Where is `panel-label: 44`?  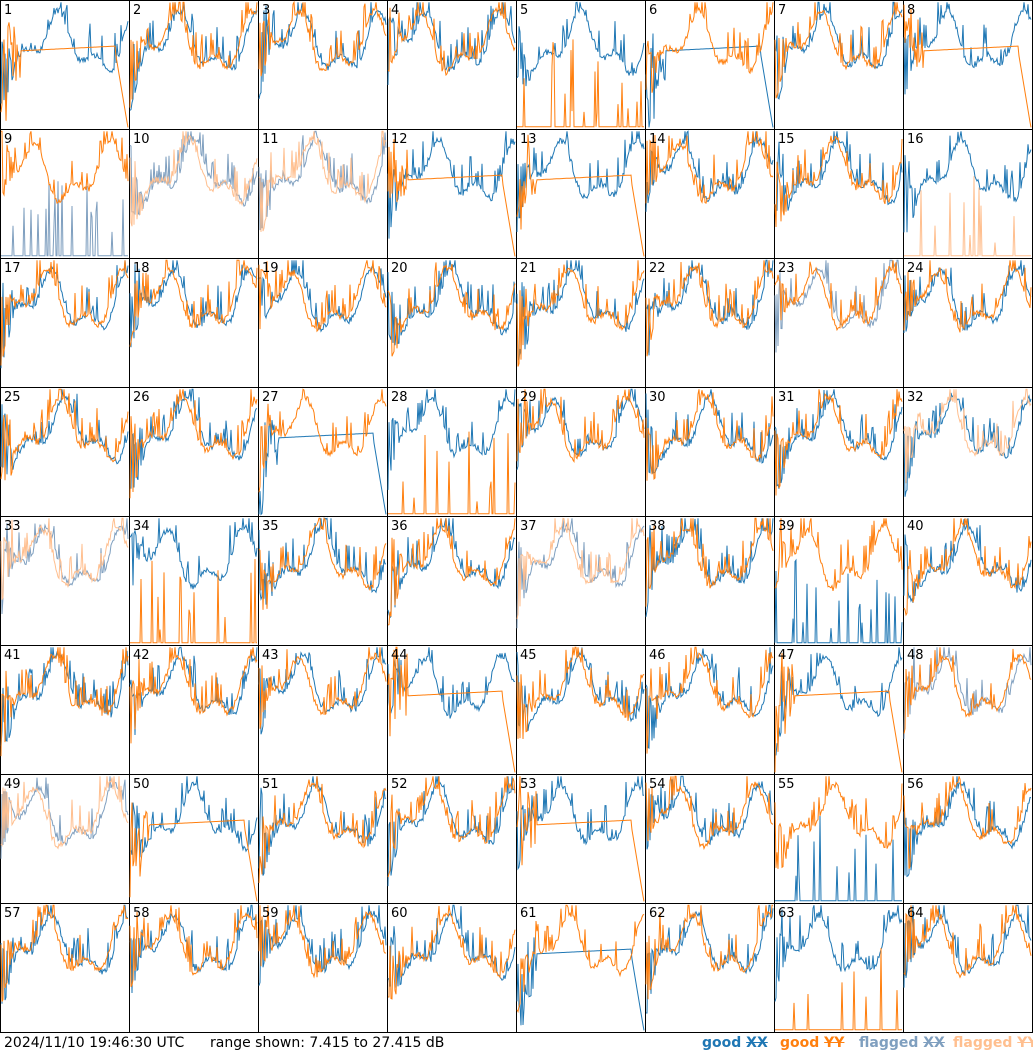 panel-label: 44 is located at coordinates (399, 655).